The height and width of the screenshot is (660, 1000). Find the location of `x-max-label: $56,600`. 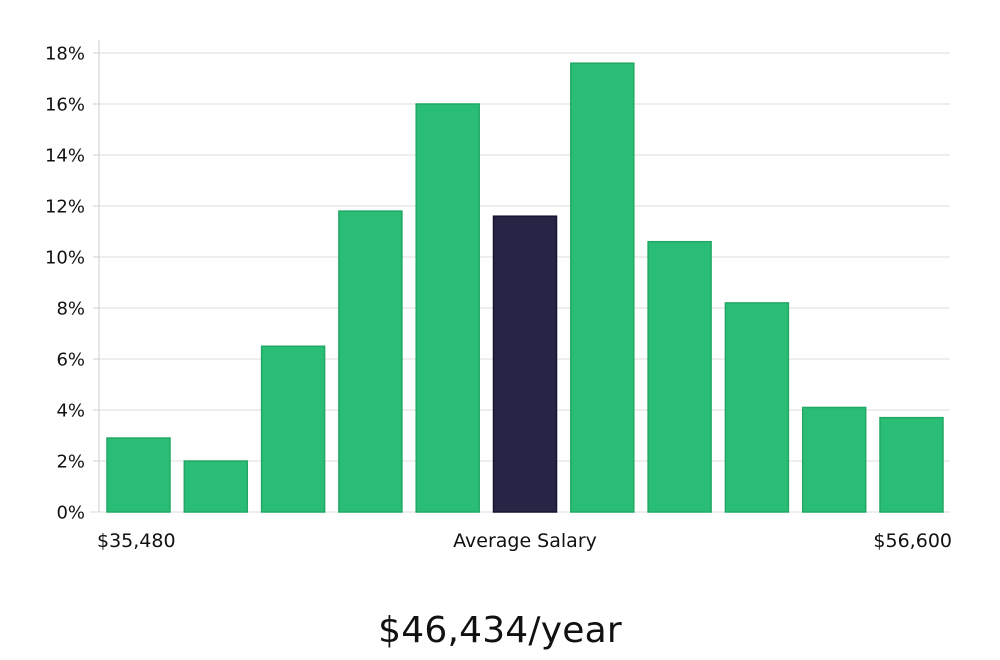

x-max-label: $56,600 is located at coordinates (912, 541).